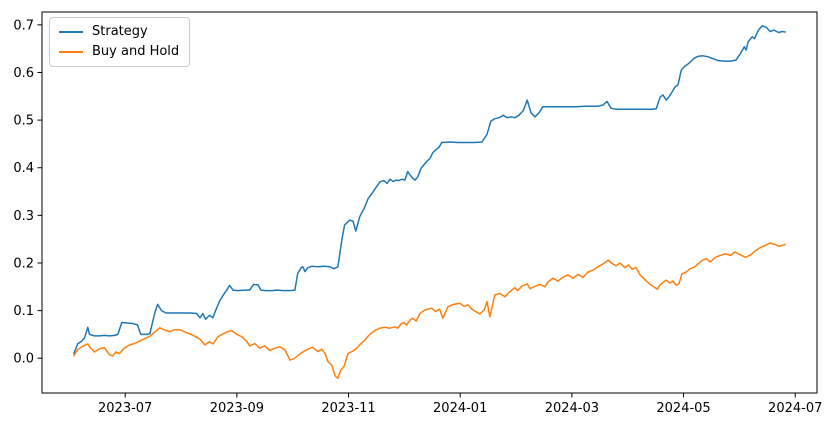  I want to click on legend-item-strategy: Strategy, so click(119, 32).